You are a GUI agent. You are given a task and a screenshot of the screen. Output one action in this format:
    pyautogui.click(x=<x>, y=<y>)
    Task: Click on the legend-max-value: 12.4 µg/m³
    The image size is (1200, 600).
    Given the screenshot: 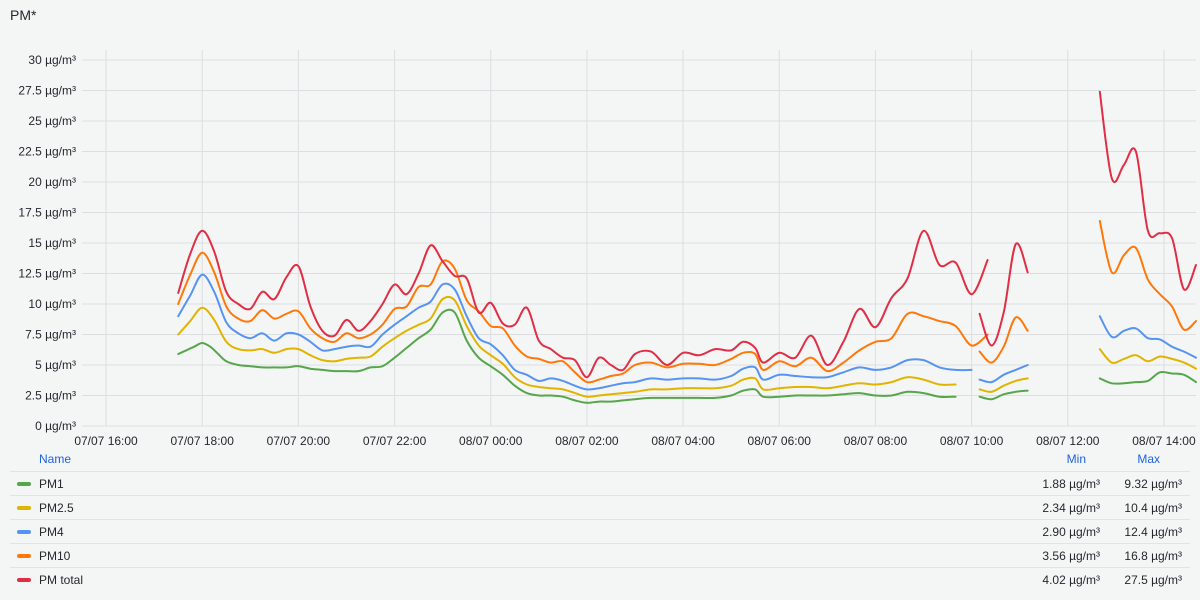 What is the action you would take?
    pyautogui.click(x=1153, y=532)
    